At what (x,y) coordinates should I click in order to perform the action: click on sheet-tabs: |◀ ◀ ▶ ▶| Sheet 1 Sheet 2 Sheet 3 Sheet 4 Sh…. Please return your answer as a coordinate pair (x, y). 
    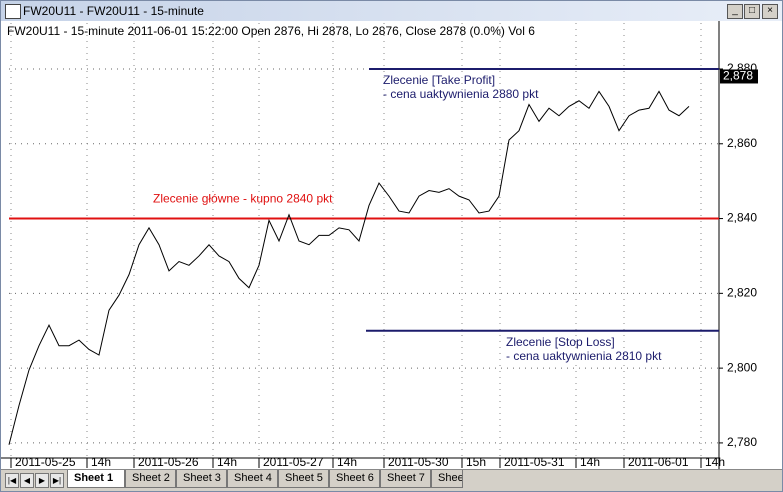
    Looking at the image, I should click on (391, 479).